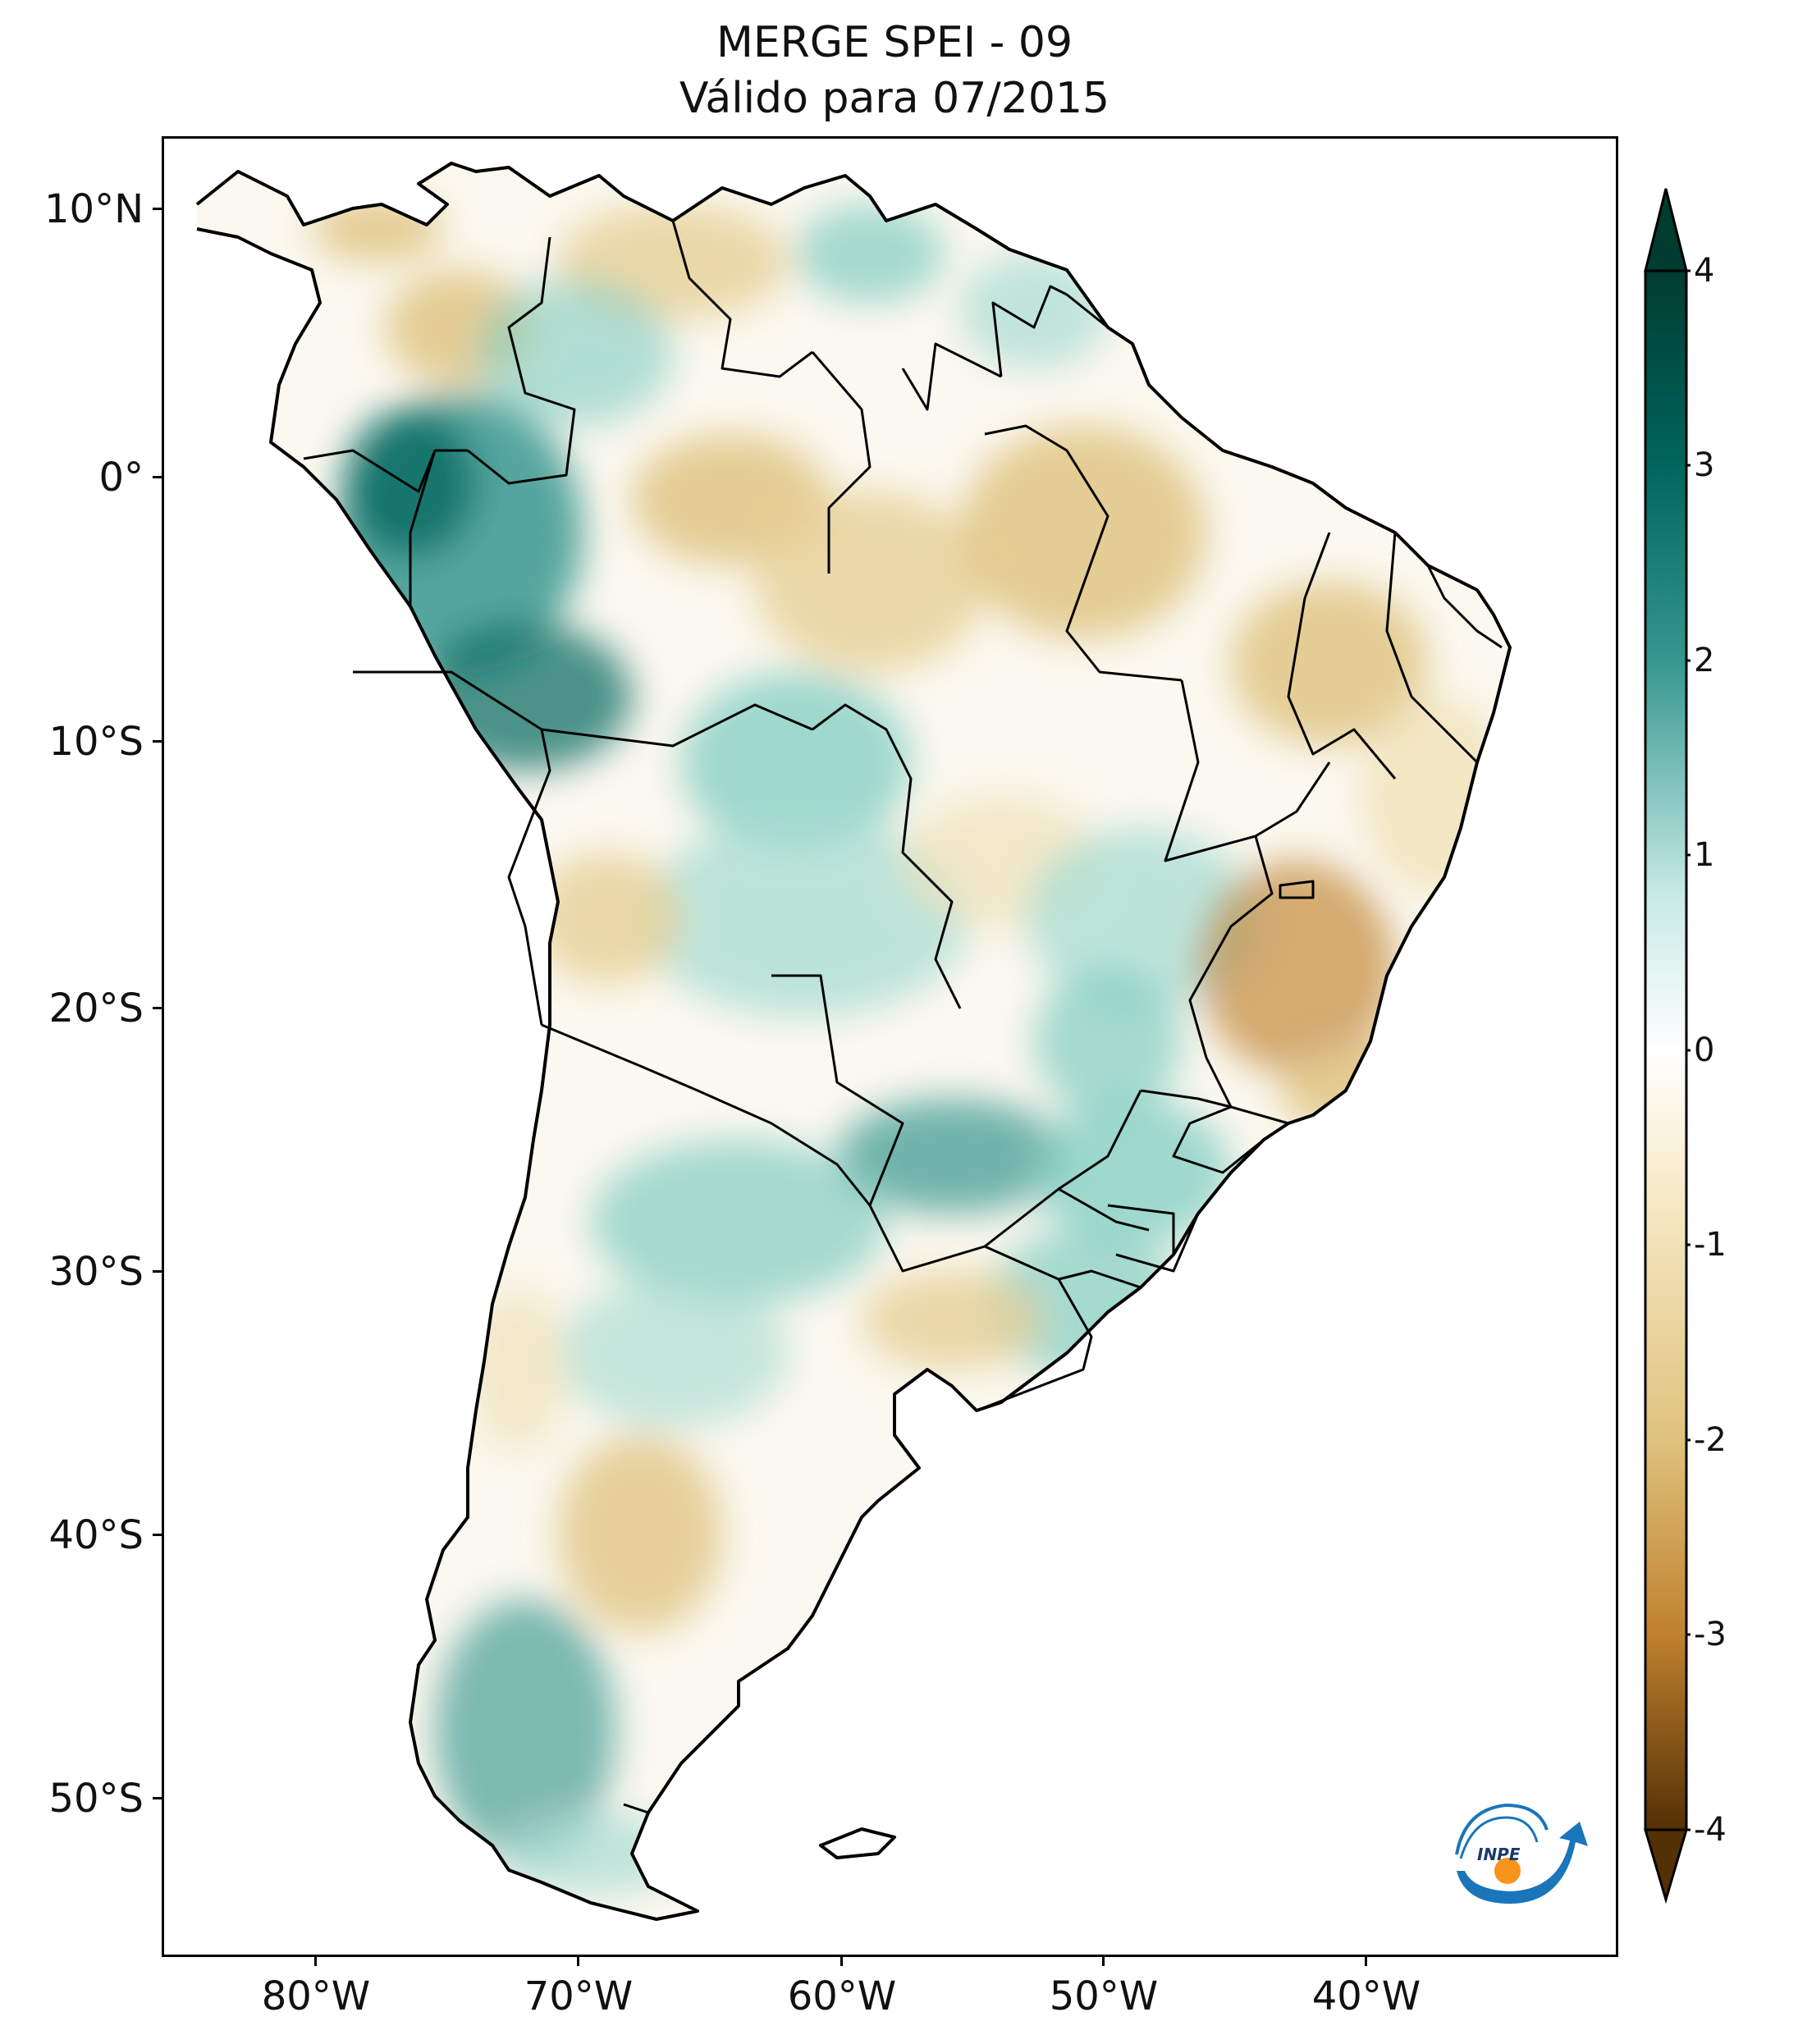 This screenshot has width=1798, height=2044. Describe the element at coordinates (1704, 855) in the screenshot. I see `colorbar-tick-label: 1` at that location.